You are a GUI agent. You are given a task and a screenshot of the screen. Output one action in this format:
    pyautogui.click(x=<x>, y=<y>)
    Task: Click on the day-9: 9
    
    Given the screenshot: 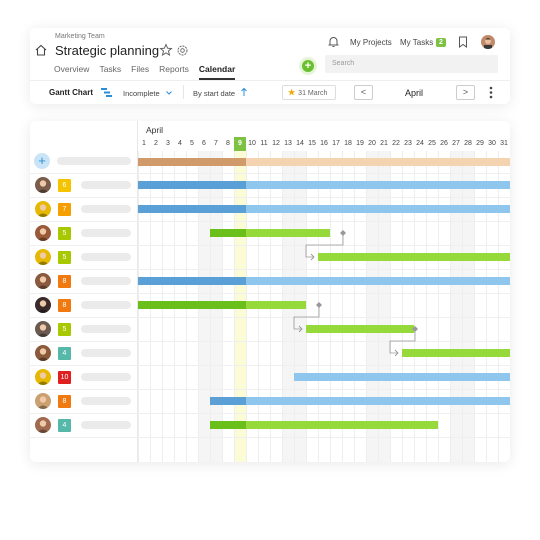 What is the action you would take?
    pyautogui.click(x=240, y=144)
    